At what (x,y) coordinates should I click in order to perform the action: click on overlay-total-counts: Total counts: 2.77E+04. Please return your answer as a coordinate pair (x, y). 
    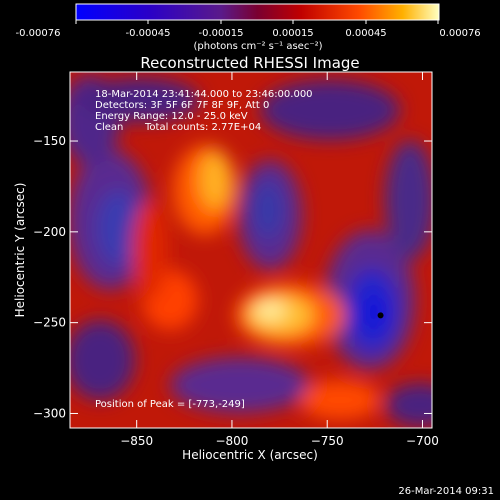
    Looking at the image, I should click on (202, 127).